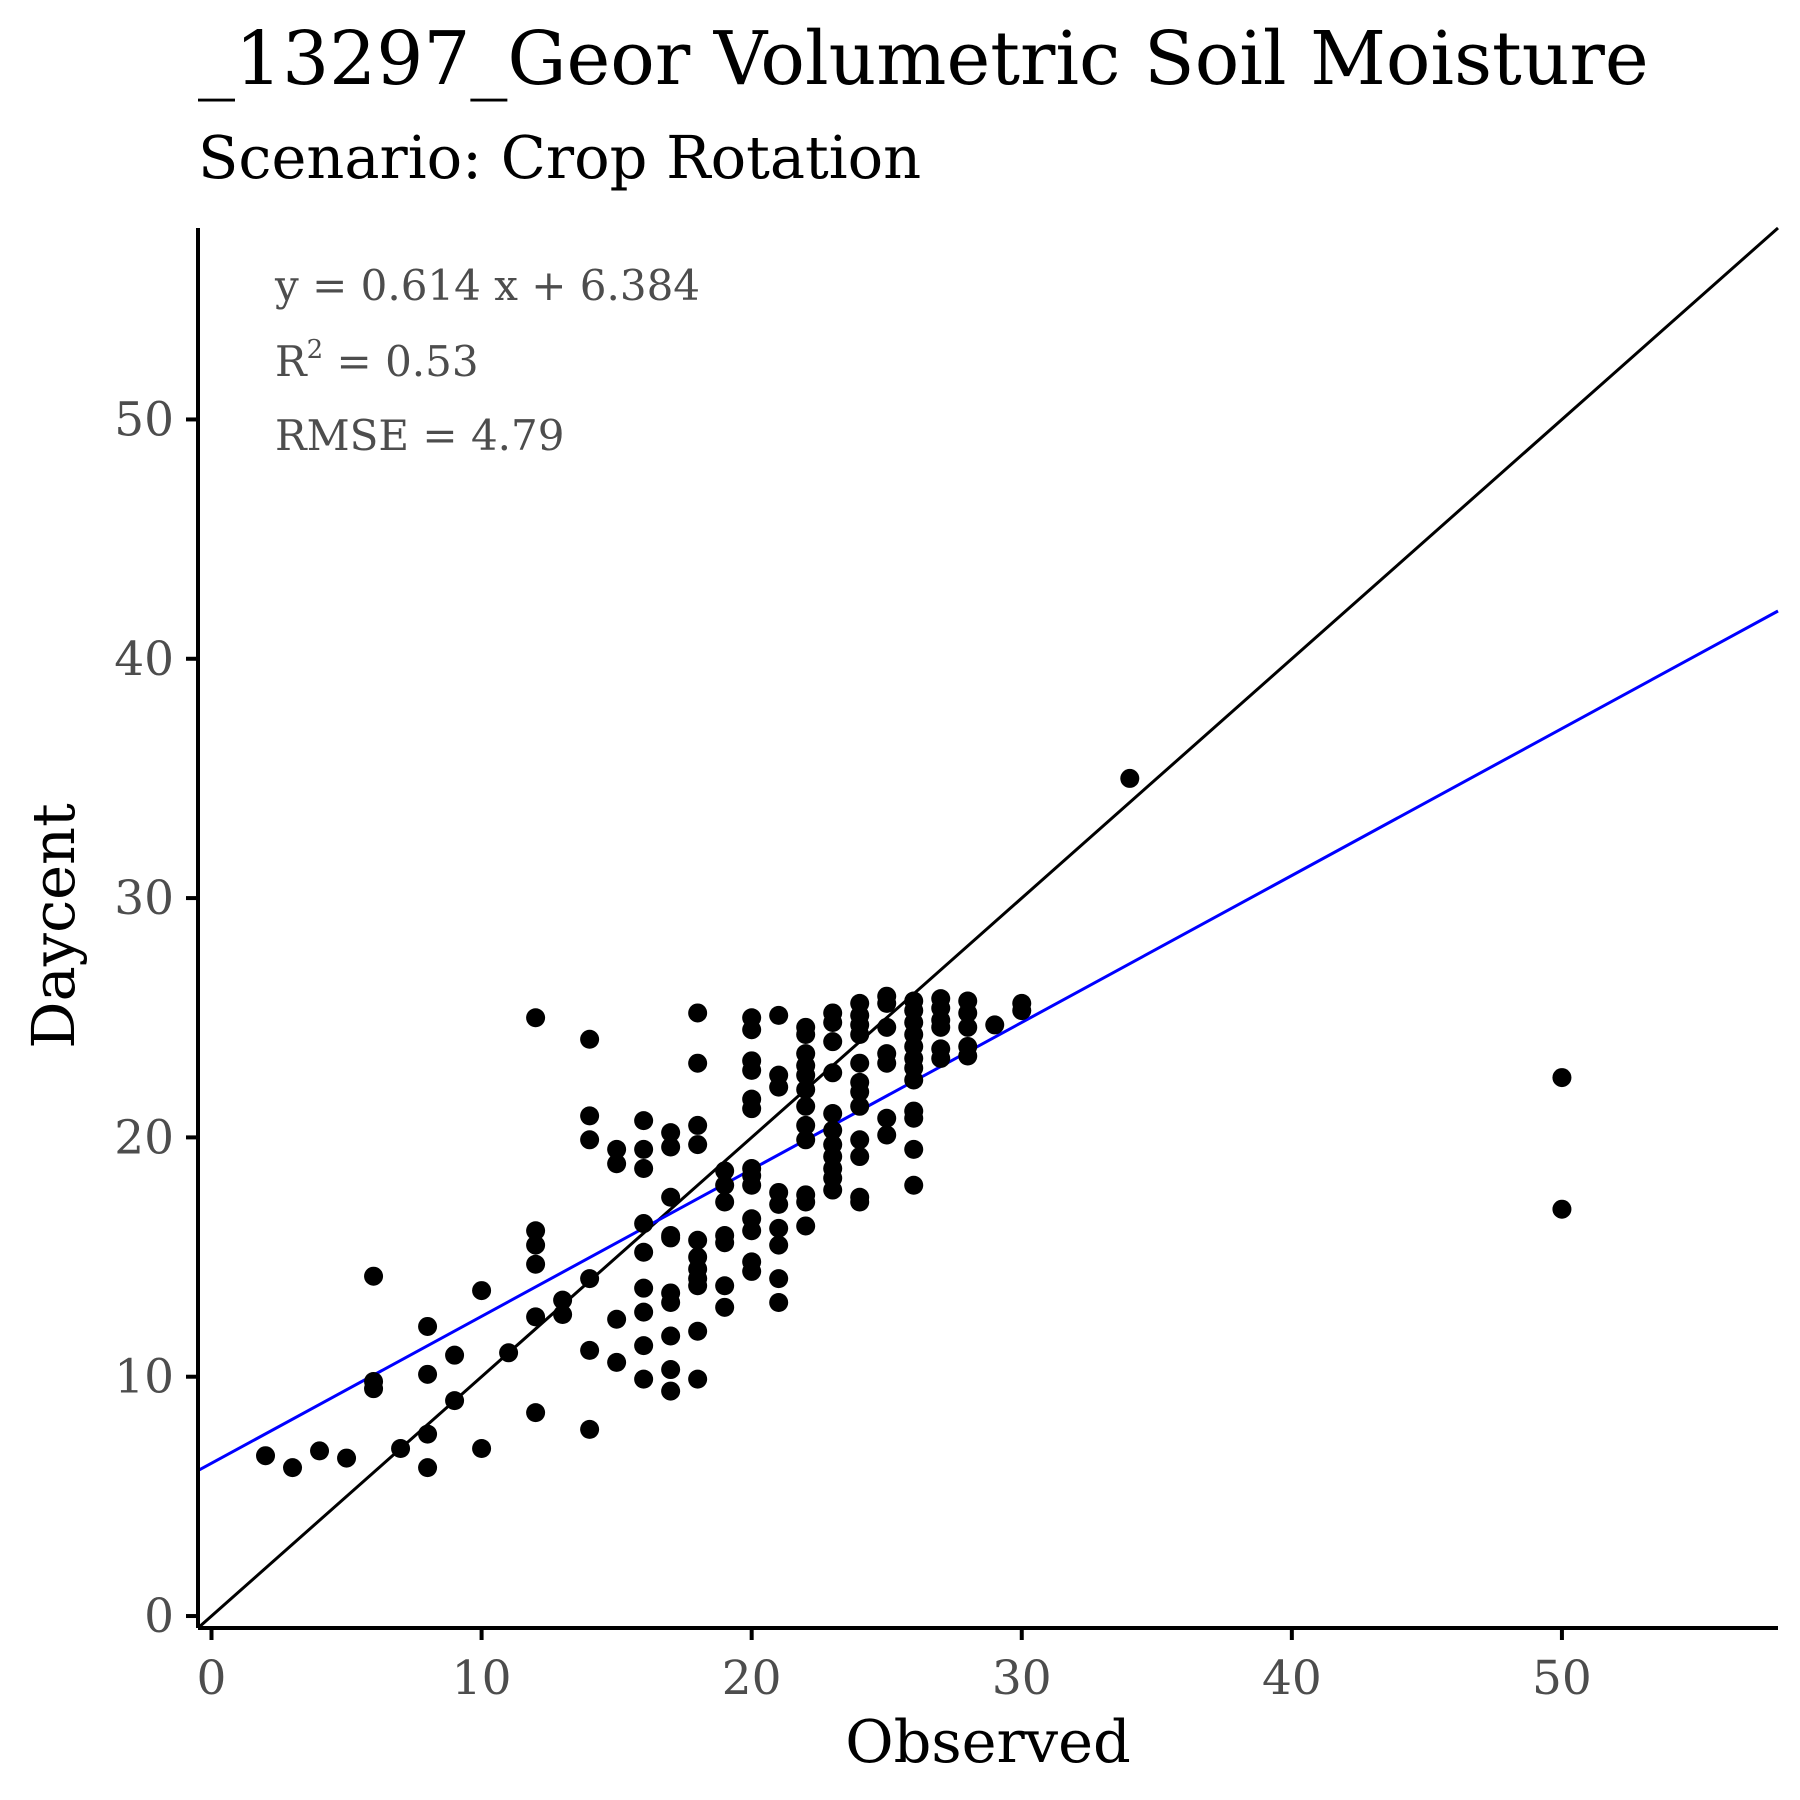  Describe the element at coordinates (894, 1667) in the screenshot. I see `x-axis-ticks: 0 10 20 30 40 50` at that location.